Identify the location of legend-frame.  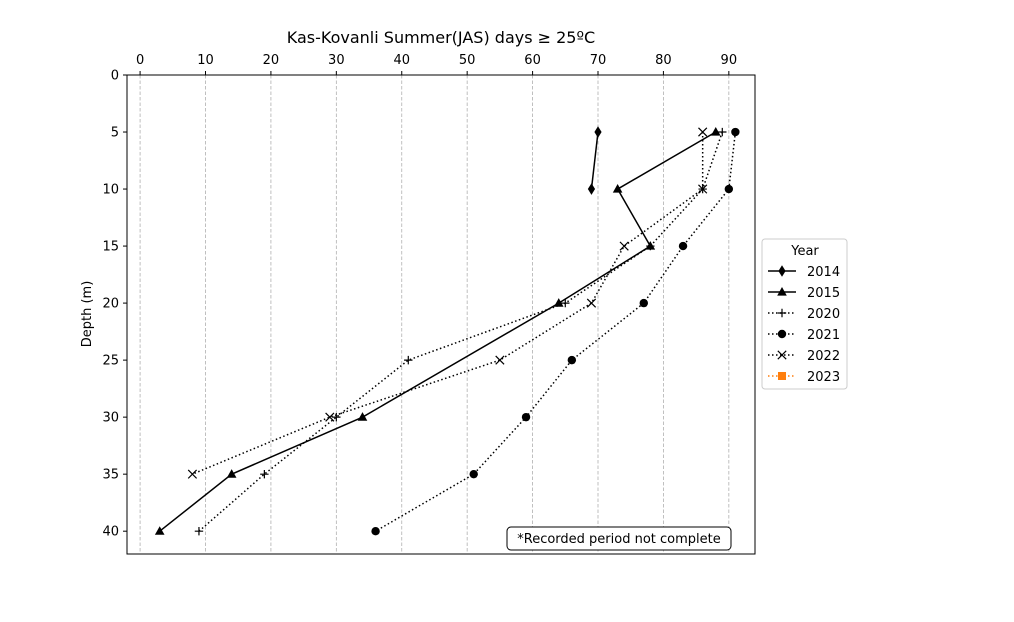
(804, 314).